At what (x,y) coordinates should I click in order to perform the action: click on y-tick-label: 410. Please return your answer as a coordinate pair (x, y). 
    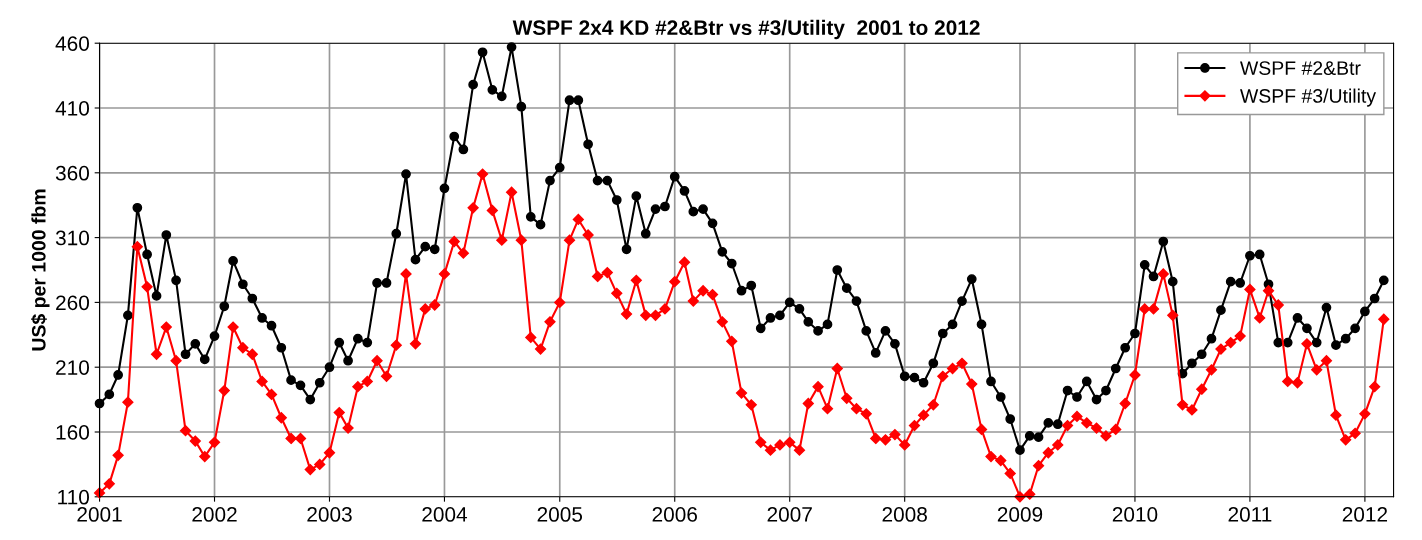
    Looking at the image, I should click on (72, 108).